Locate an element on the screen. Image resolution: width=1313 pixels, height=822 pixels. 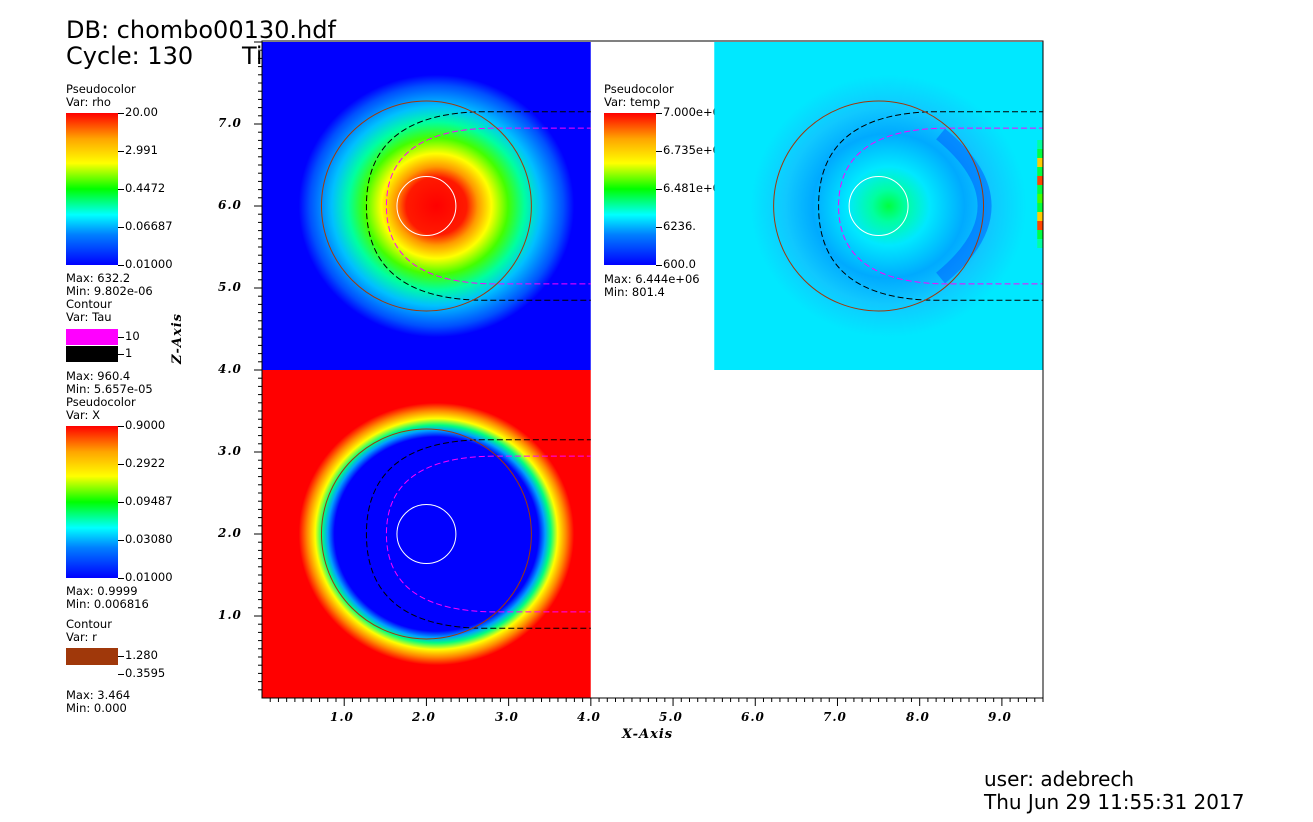
x-colorbar-tick-label: 0.2922 is located at coordinates (145, 463).